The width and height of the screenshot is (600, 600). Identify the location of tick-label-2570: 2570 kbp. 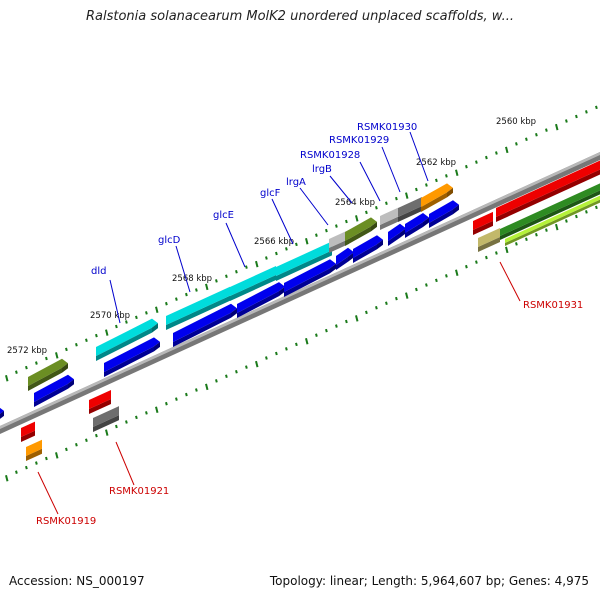
(110, 316).